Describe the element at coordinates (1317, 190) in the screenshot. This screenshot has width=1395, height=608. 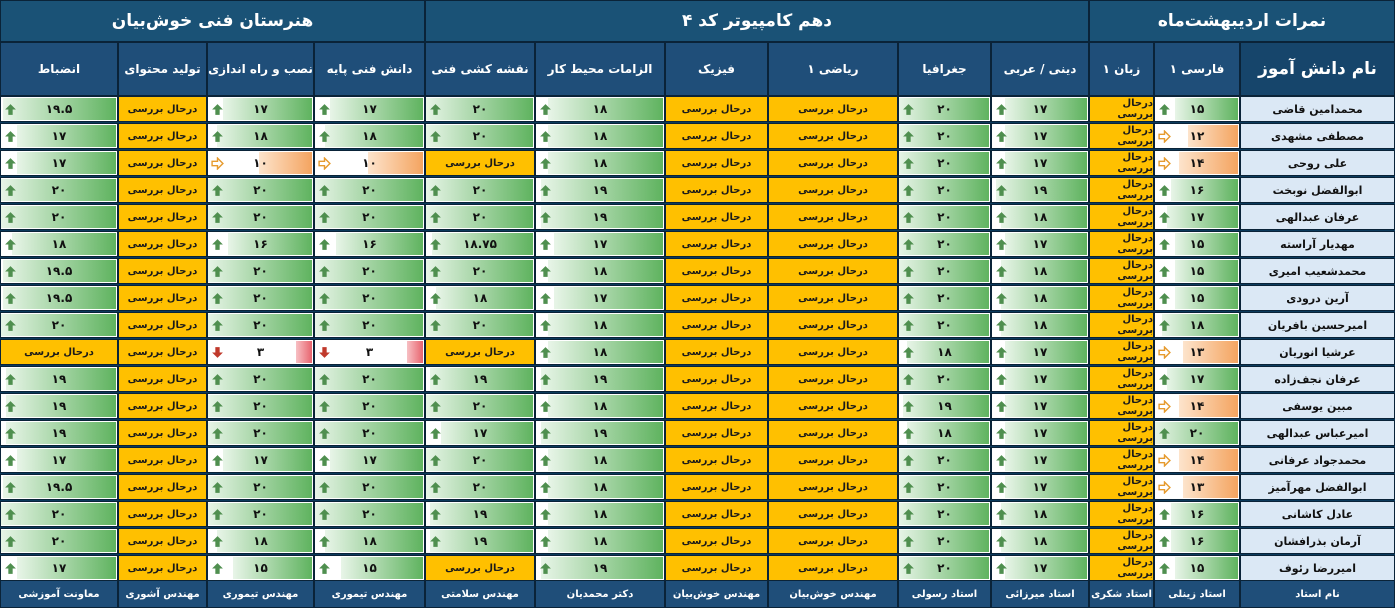
I see `student-name: ابوالفضل نوبخت` at that location.